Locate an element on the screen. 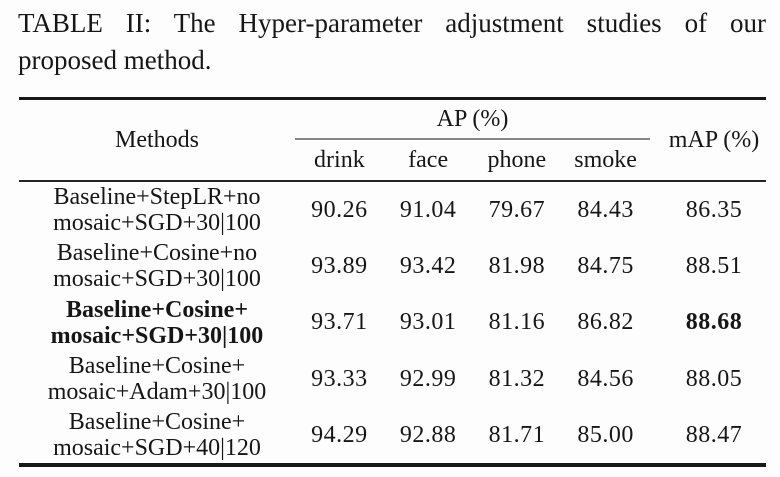 The width and height of the screenshot is (780, 477). ap-phone-value: 81.32 is located at coordinates (517, 378).